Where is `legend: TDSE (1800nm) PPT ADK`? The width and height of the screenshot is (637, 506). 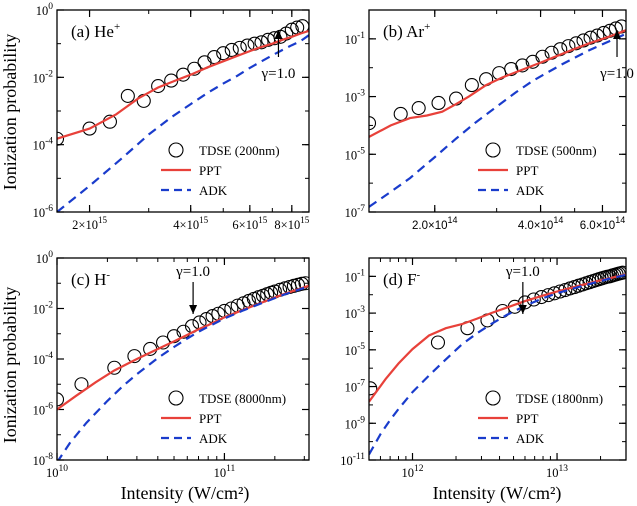 legend: TDSE (1800nm) PPT ADK is located at coordinates (540, 418).